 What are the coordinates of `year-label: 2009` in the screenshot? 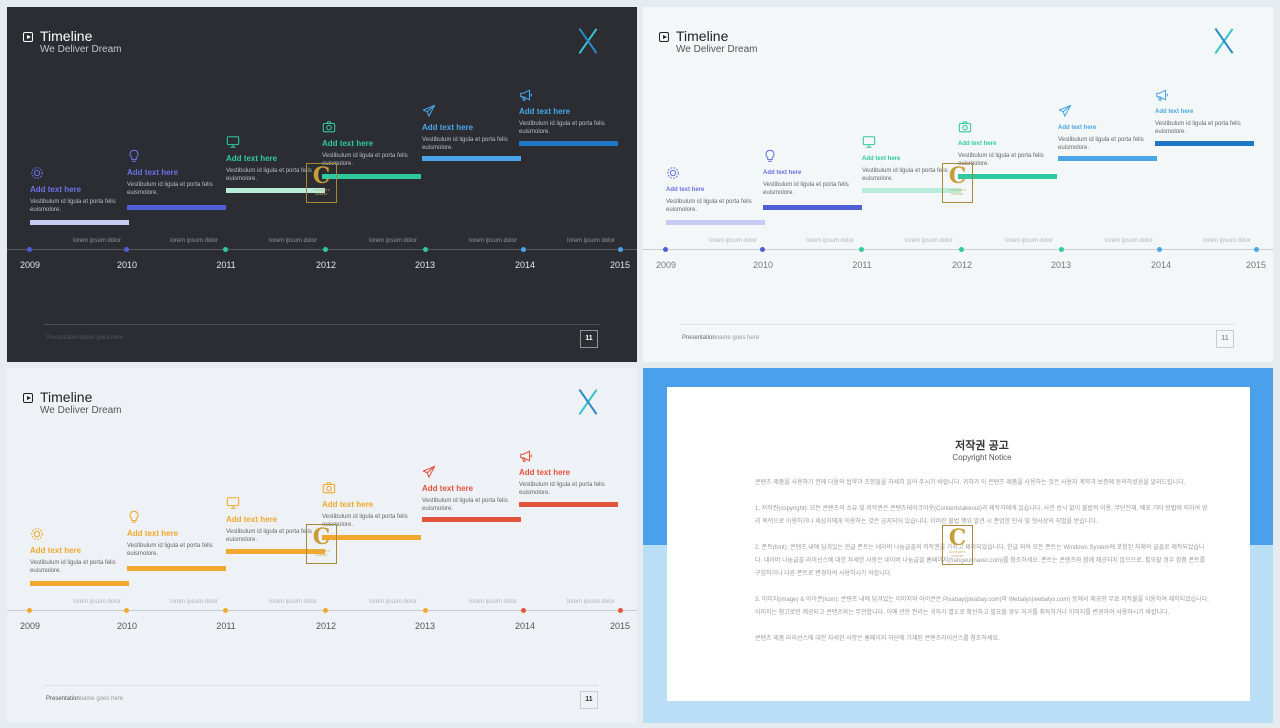 It's located at (30, 265).